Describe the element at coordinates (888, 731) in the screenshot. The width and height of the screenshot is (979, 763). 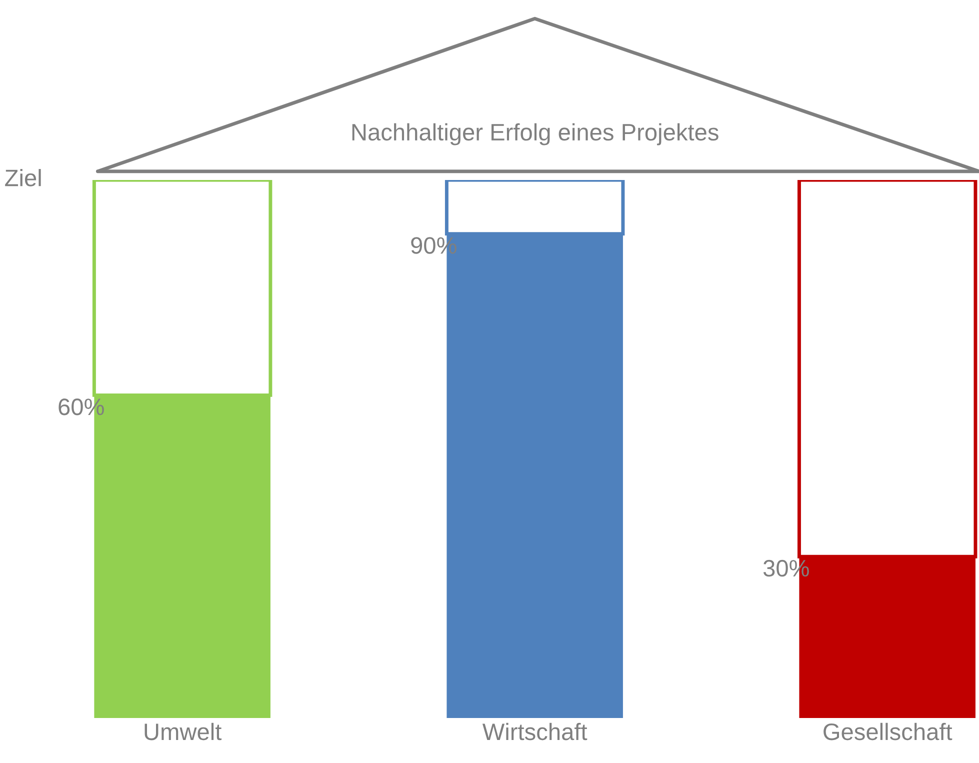
I see `x-tick-label: Gesellschaft` at that location.